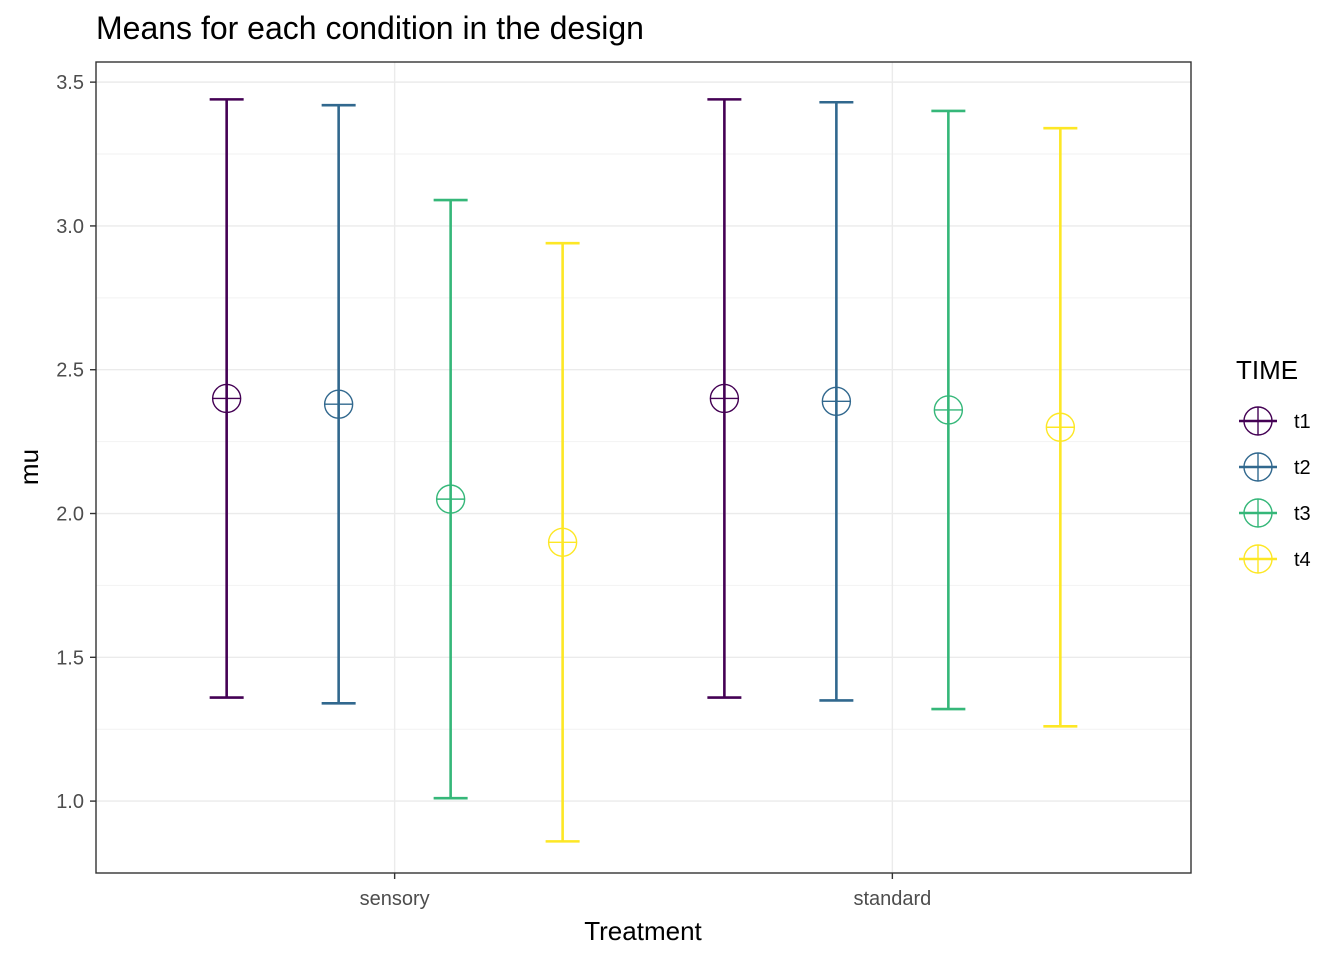 This screenshot has height=960, width=1344. What do you see at coordinates (370, 28) in the screenshot?
I see `chart-title: Means for each condition in the design` at bounding box center [370, 28].